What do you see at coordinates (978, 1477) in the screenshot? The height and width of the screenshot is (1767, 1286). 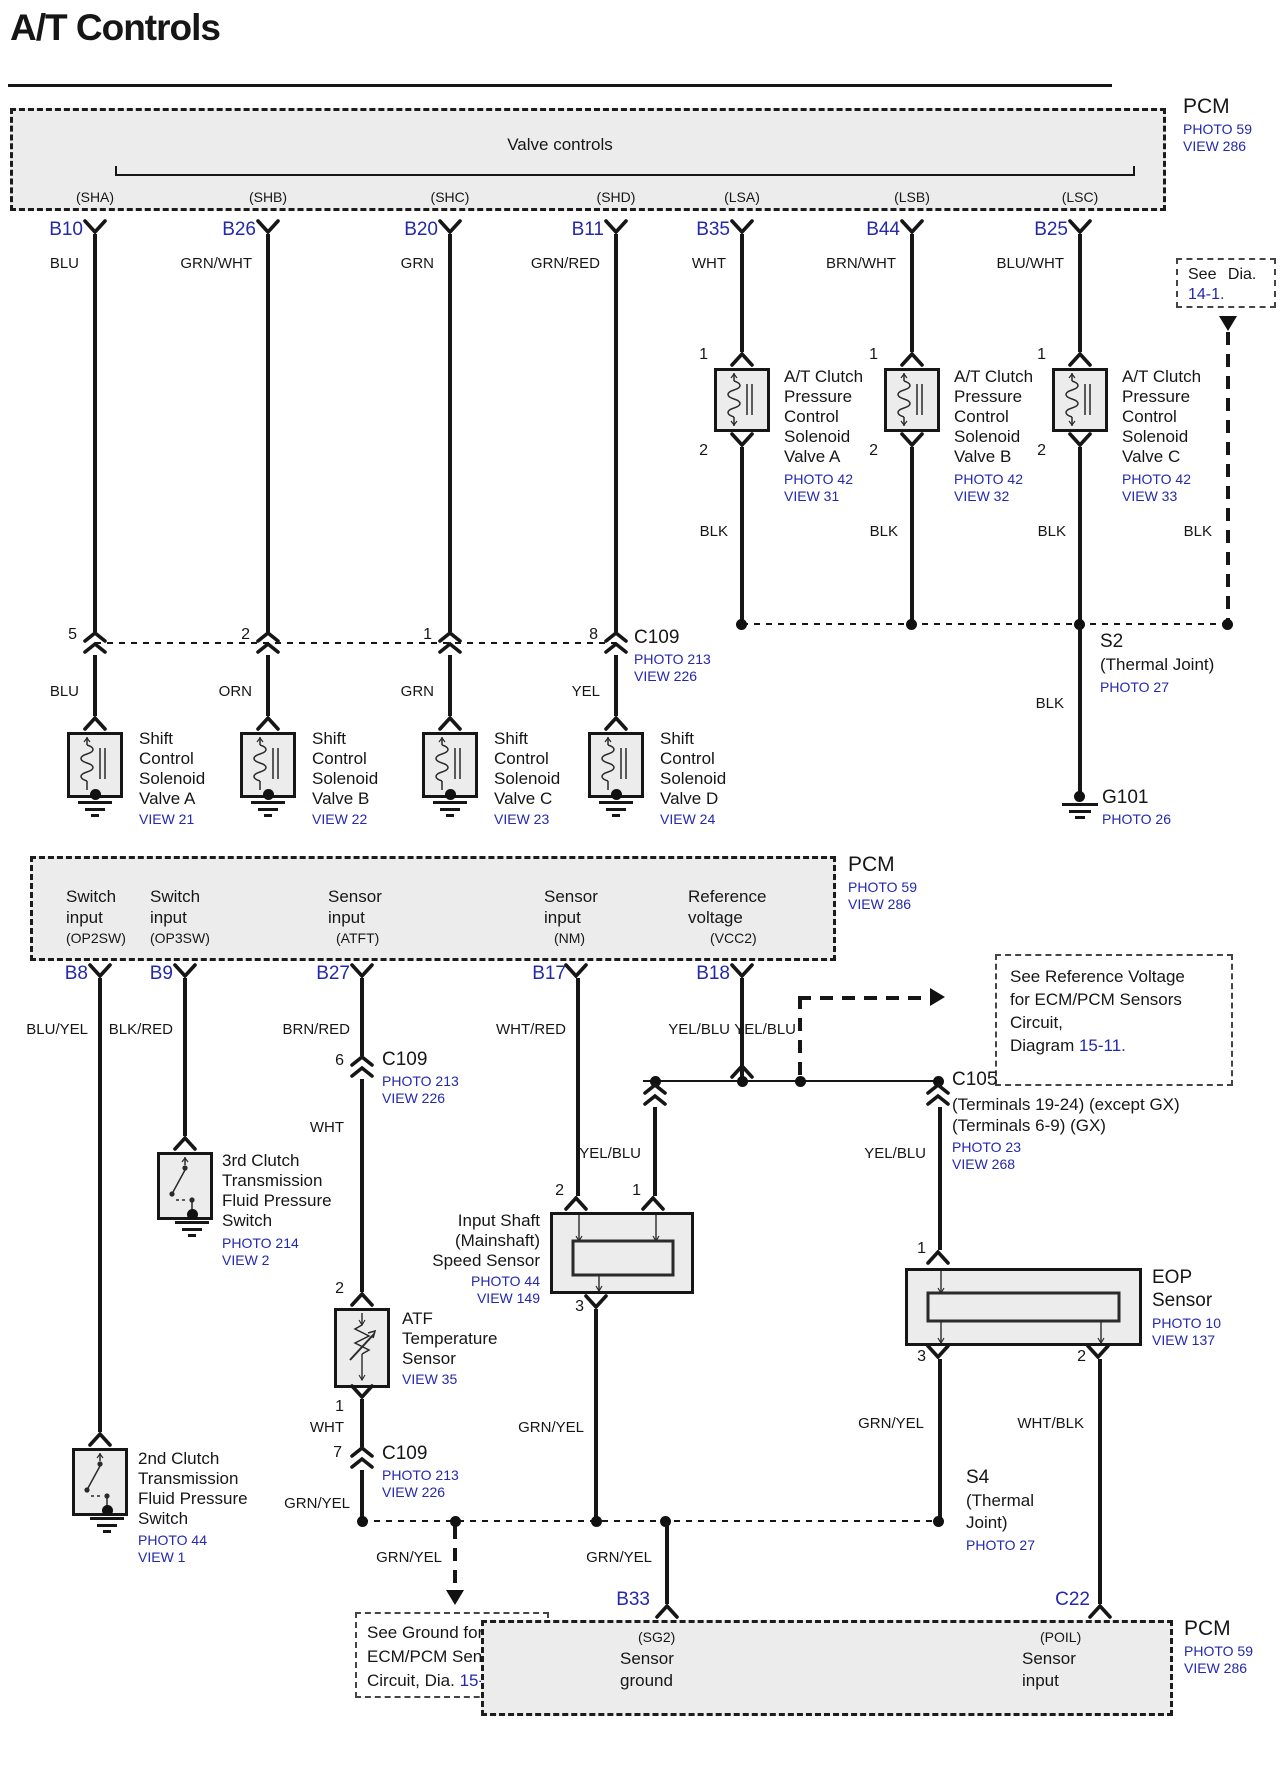 I see `s4-label: S4` at bounding box center [978, 1477].